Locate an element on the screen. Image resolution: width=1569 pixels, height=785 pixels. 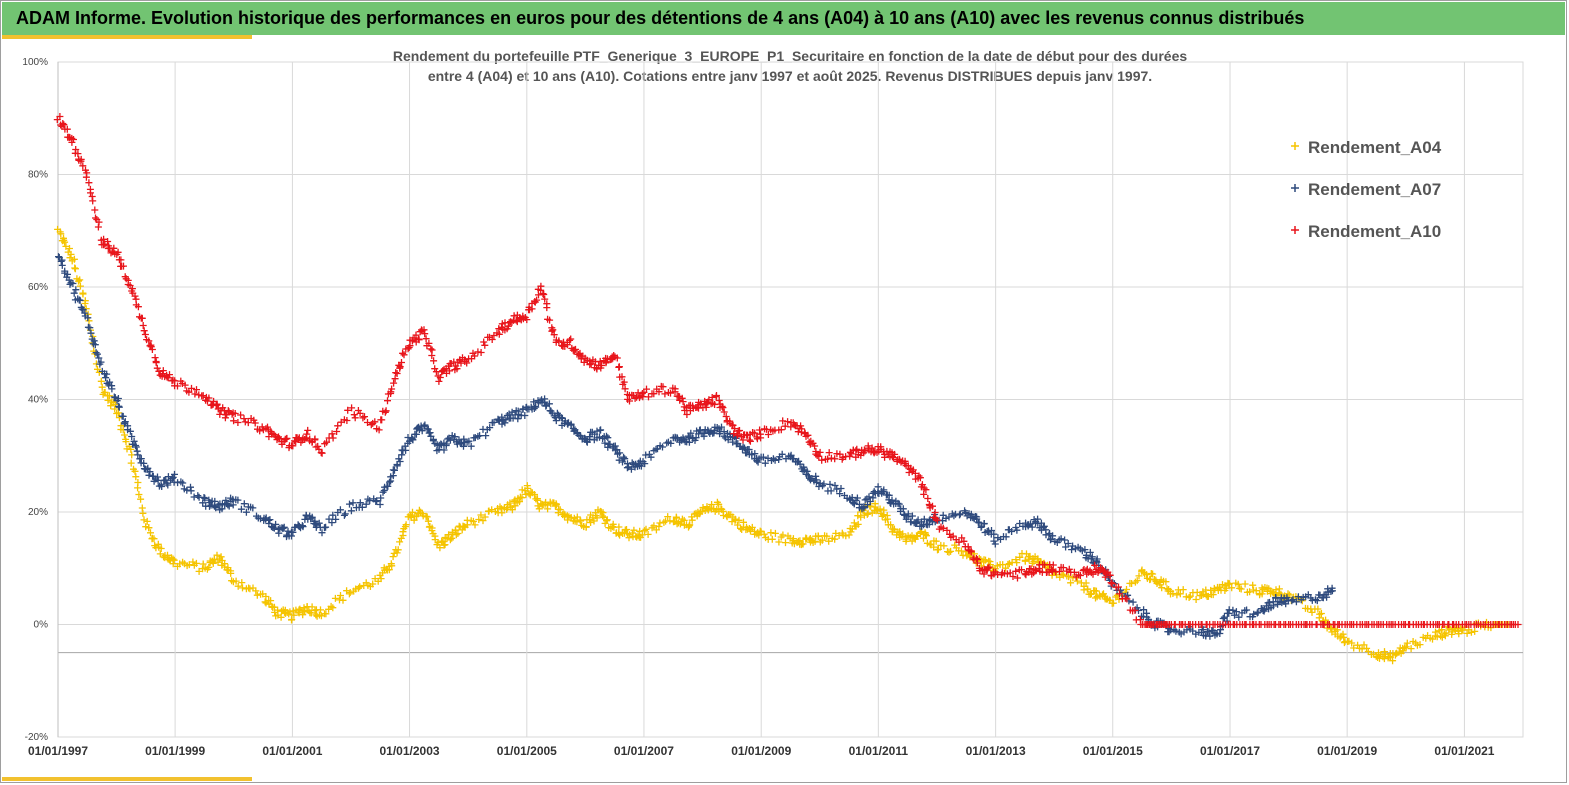
x-tick-label: 01/01/2015 is located at coordinates (1113, 751).